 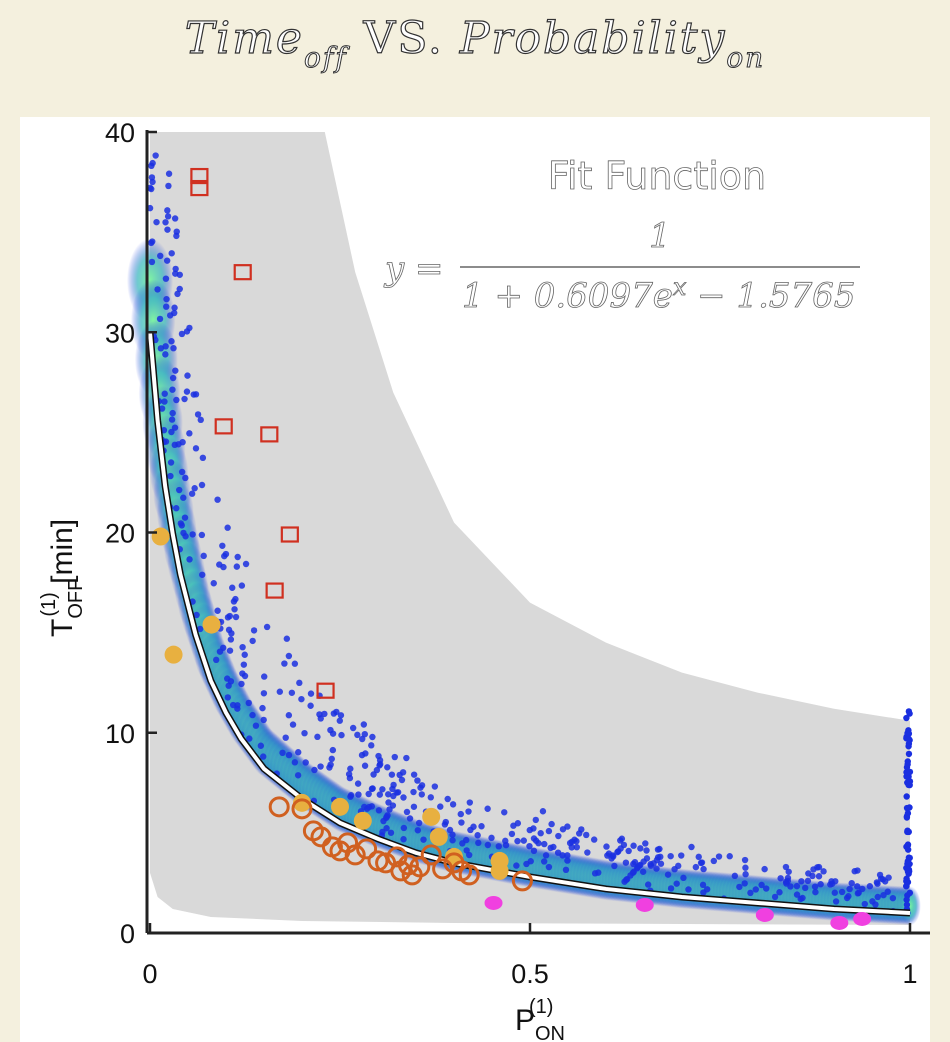 What do you see at coordinates (909, 974) in the screenshot?
I see `x-tick-label: 1` at bounding box center [909, 974].